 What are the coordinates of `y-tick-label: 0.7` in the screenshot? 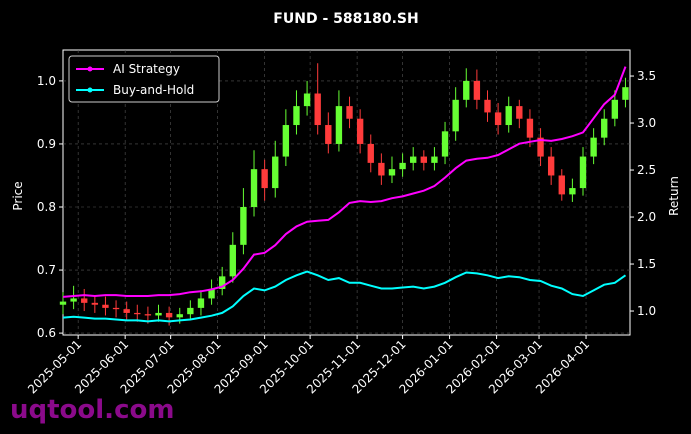 It's located at (46, 270).